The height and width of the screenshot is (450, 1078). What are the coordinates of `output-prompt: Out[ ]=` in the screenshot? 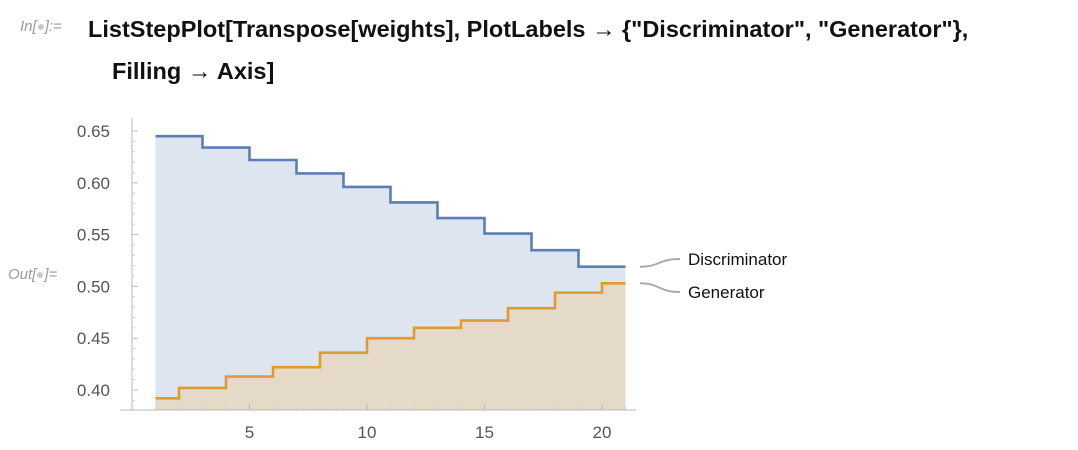 It's located at (32, 274).